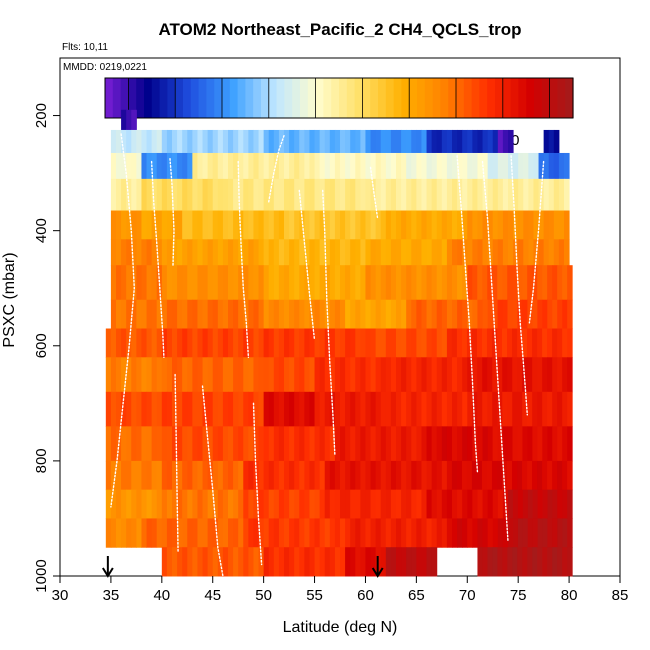  Describe the element at coordinates (176, 463) in the screenshot. I see `flight-track` at that location.